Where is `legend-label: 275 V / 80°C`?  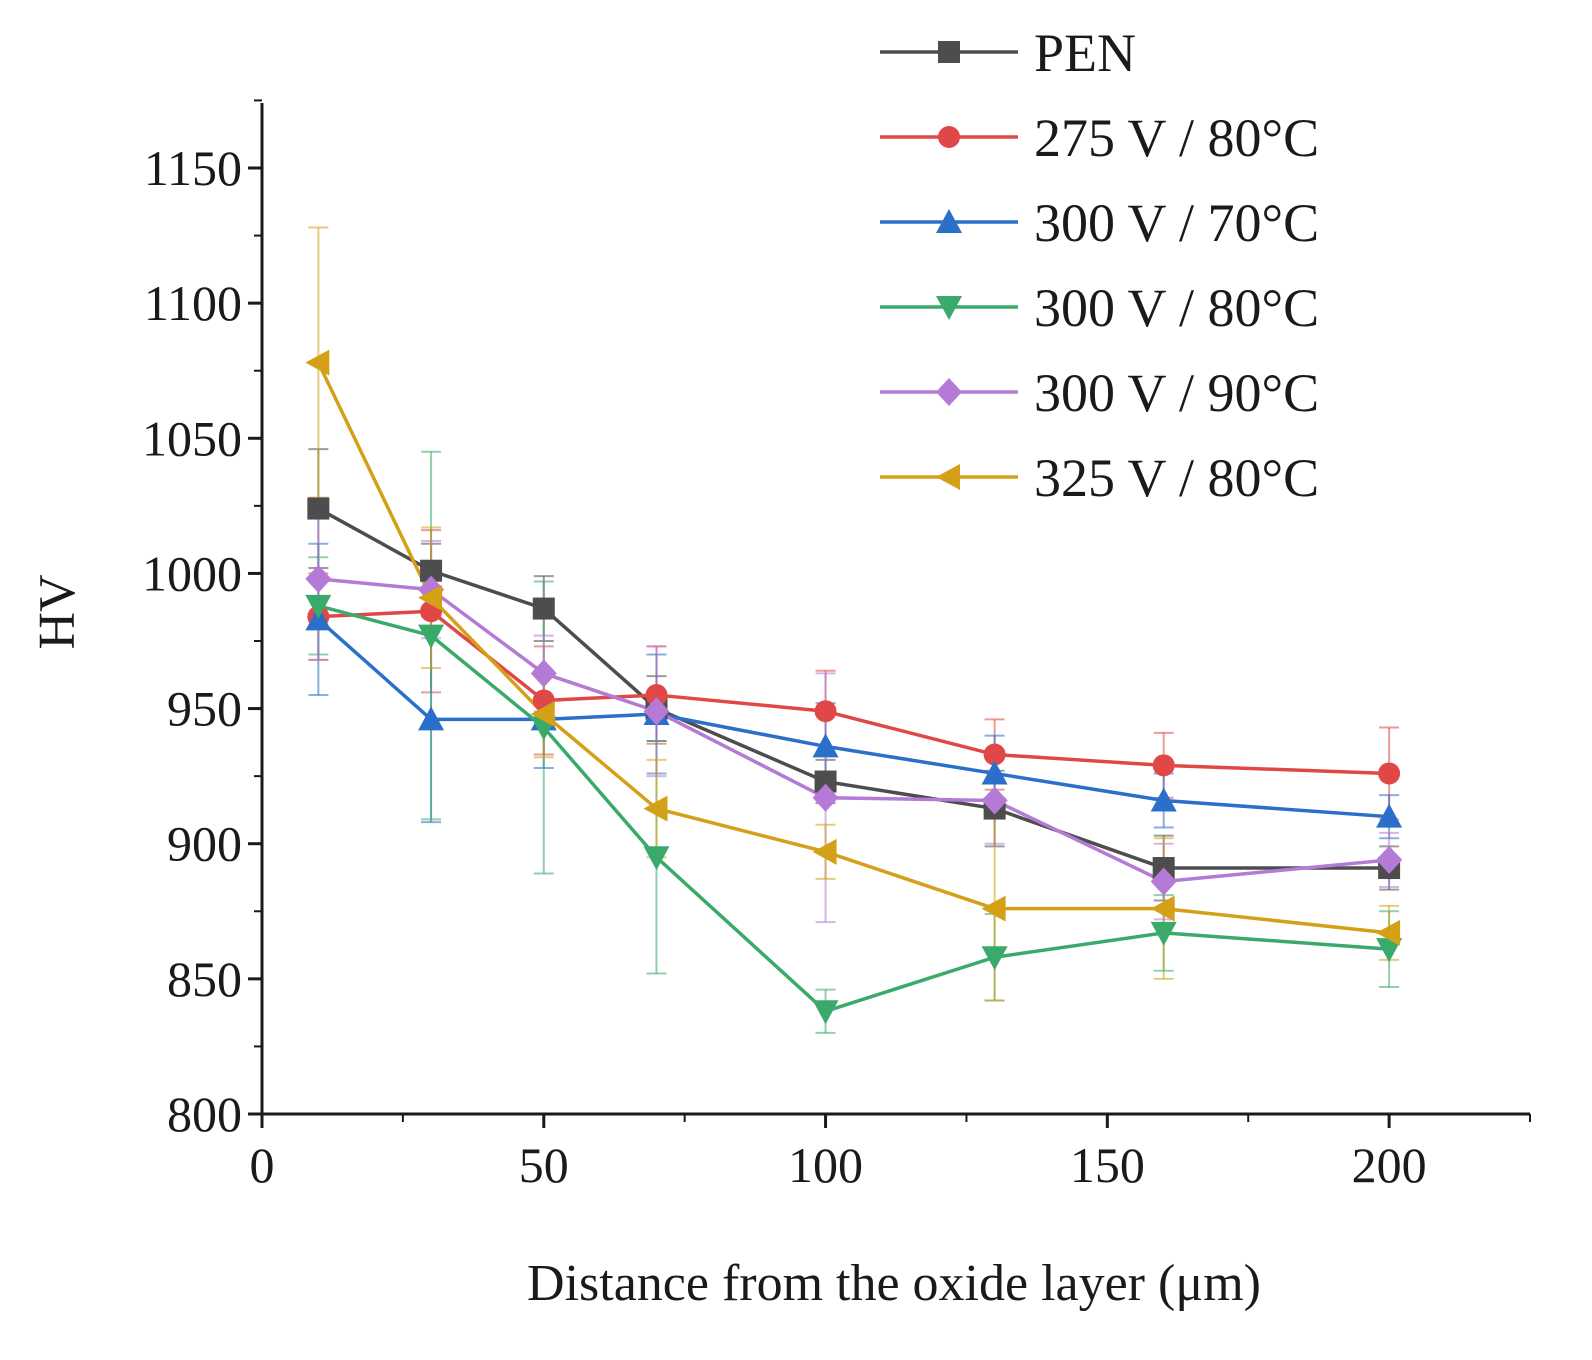 legend-label: 275 V / 80°C is located at coordinates (1176, 138).